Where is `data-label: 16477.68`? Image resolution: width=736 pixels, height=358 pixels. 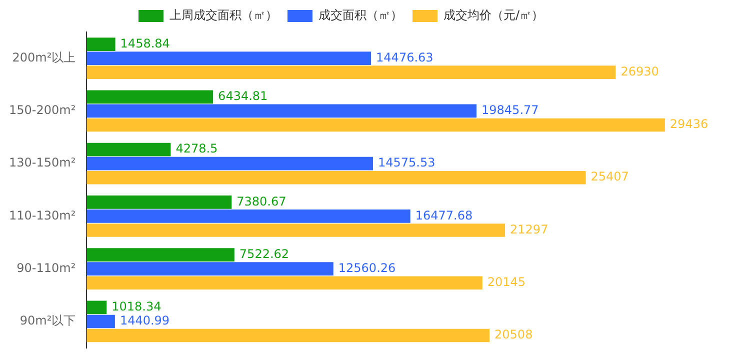
data-label: 16477.68 is located at coordinates (444, 215).